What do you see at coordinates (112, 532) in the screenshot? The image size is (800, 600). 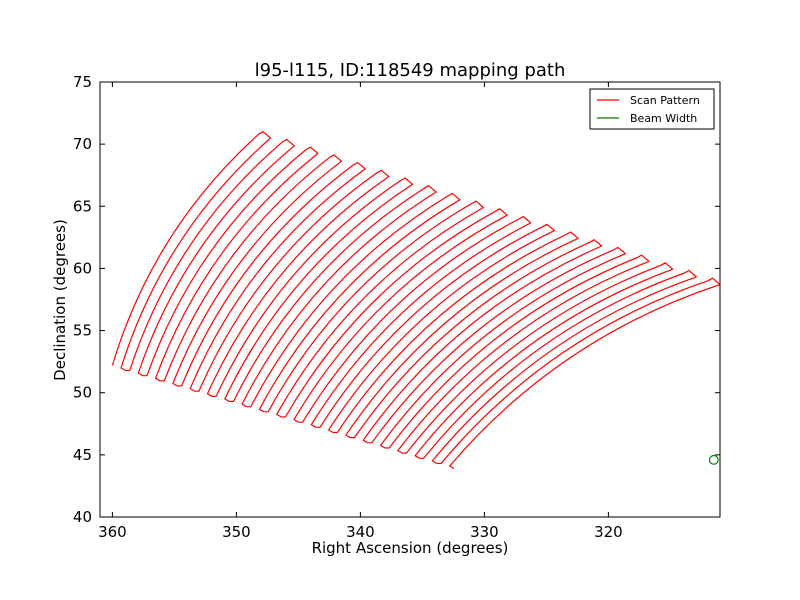 I see `x-tick-label: 360` at bounding box center [112, 532].